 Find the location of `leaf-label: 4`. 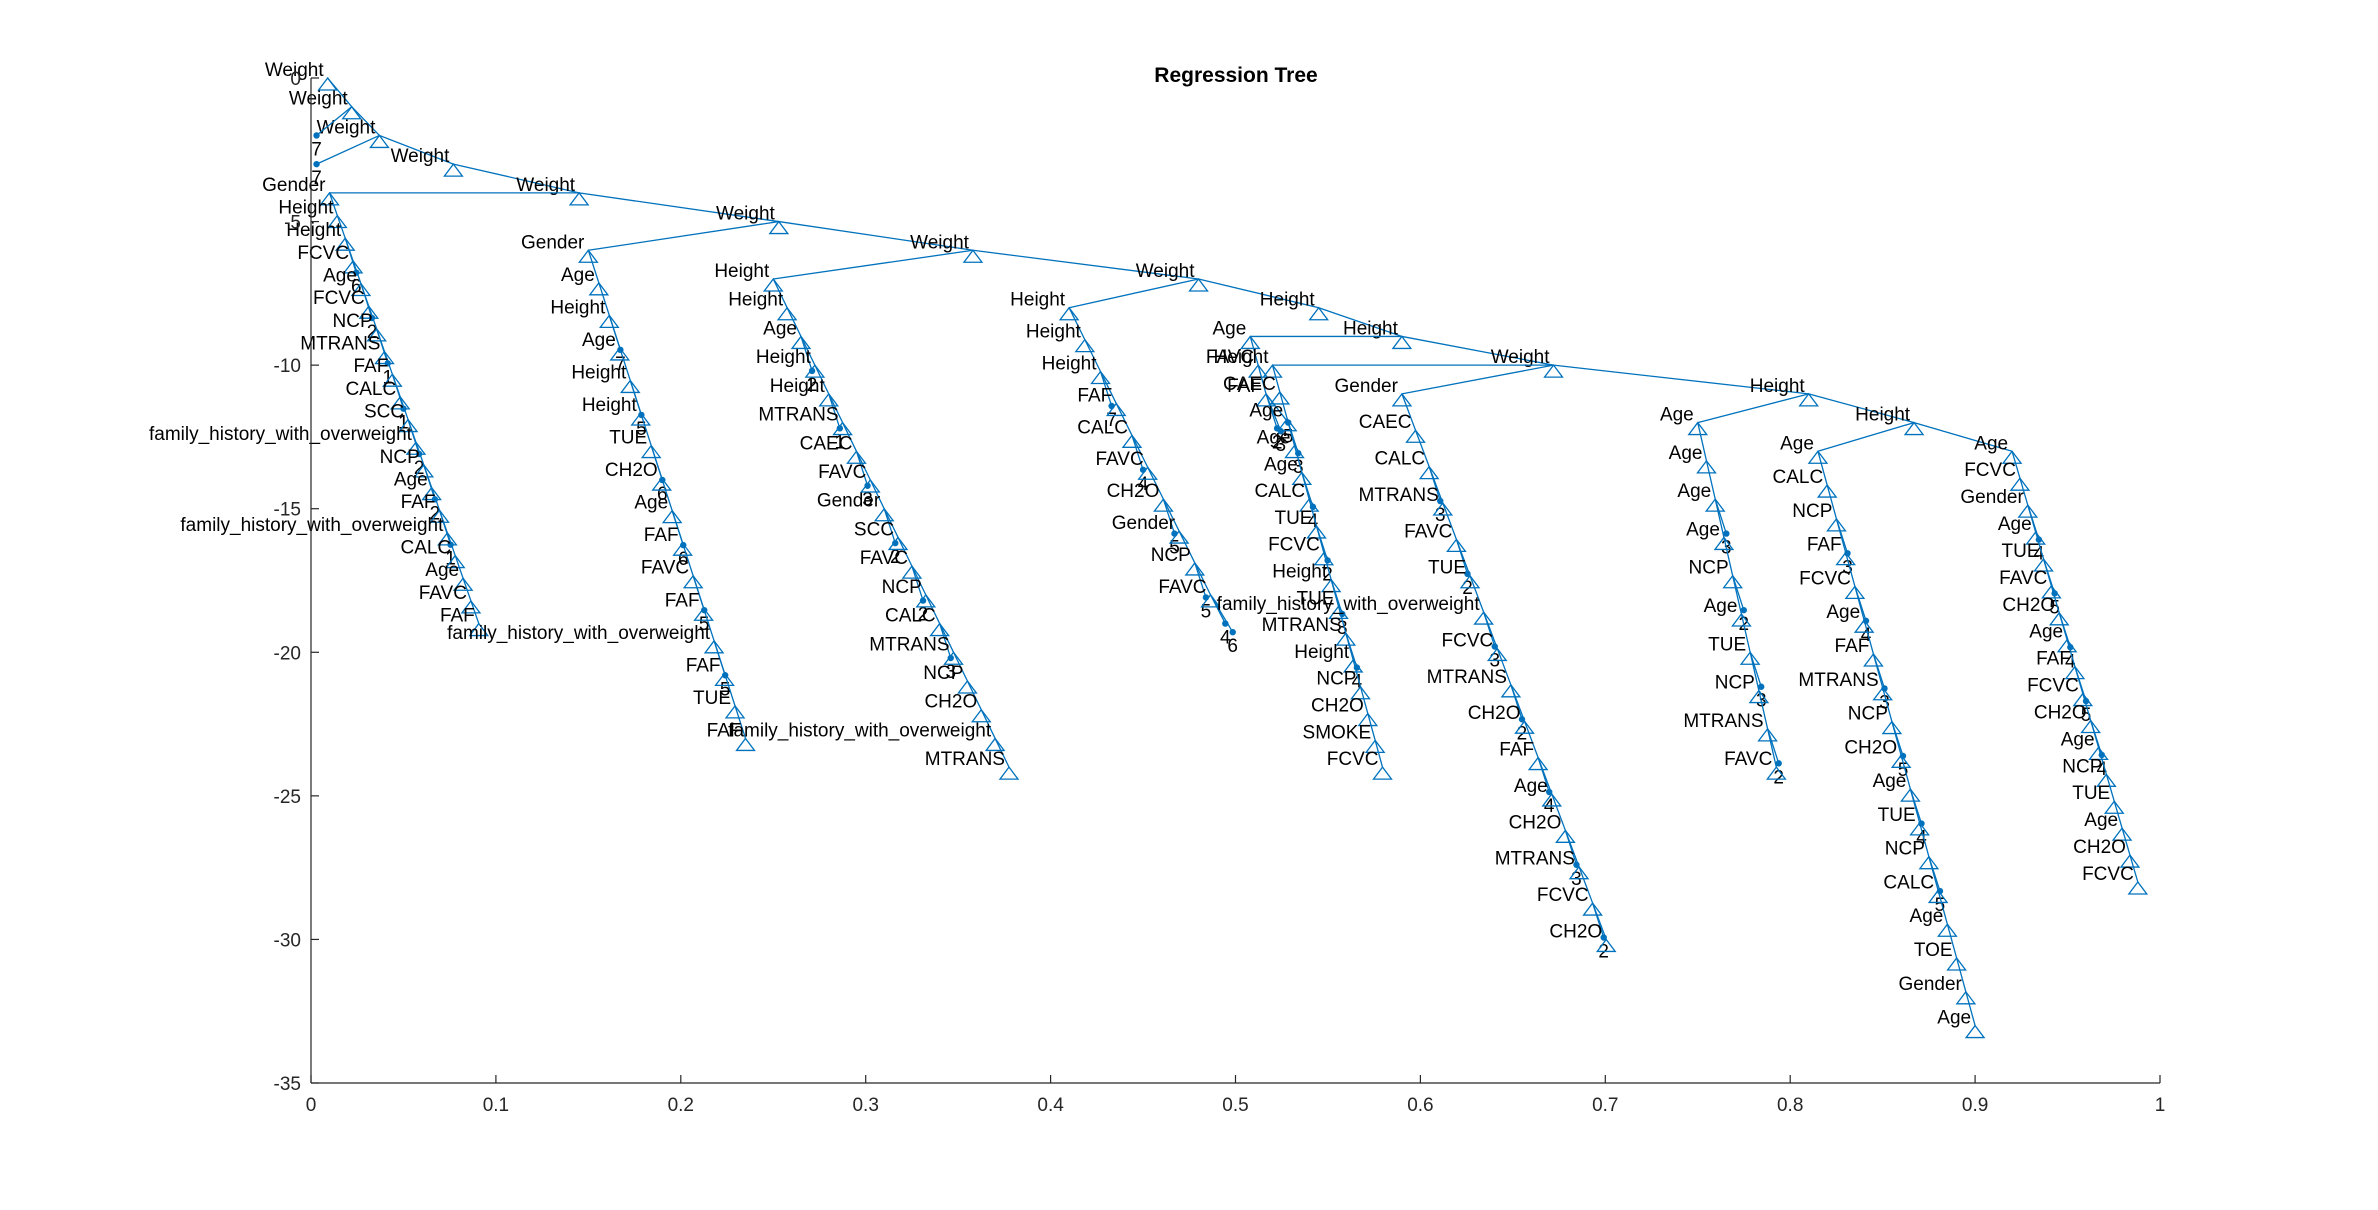

leaf-label: 4 is located at coordinates (2039, 554).